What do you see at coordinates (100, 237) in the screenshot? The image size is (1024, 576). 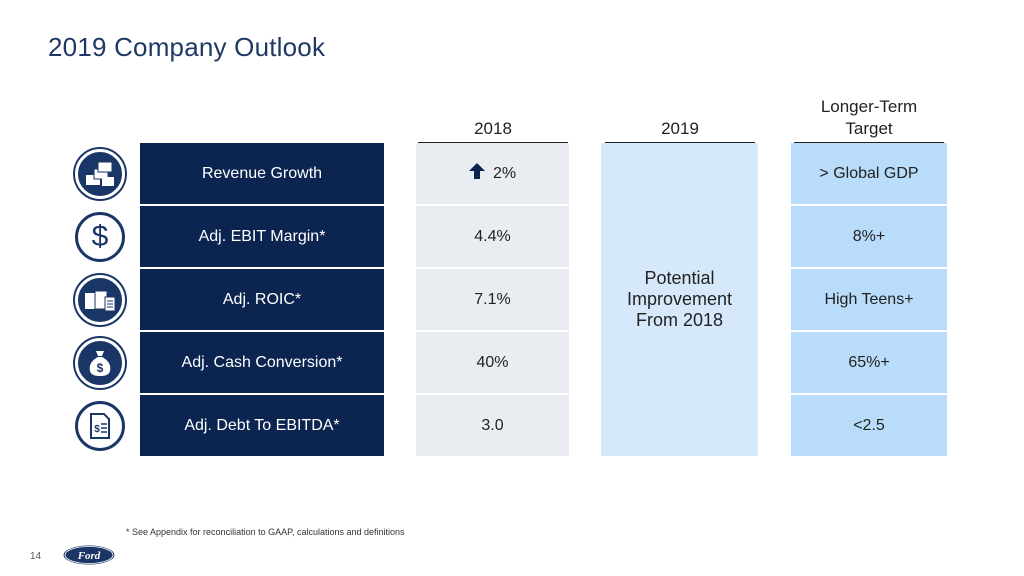 I see `dollar-sign-icon: $` at bounding box center [100, 237].